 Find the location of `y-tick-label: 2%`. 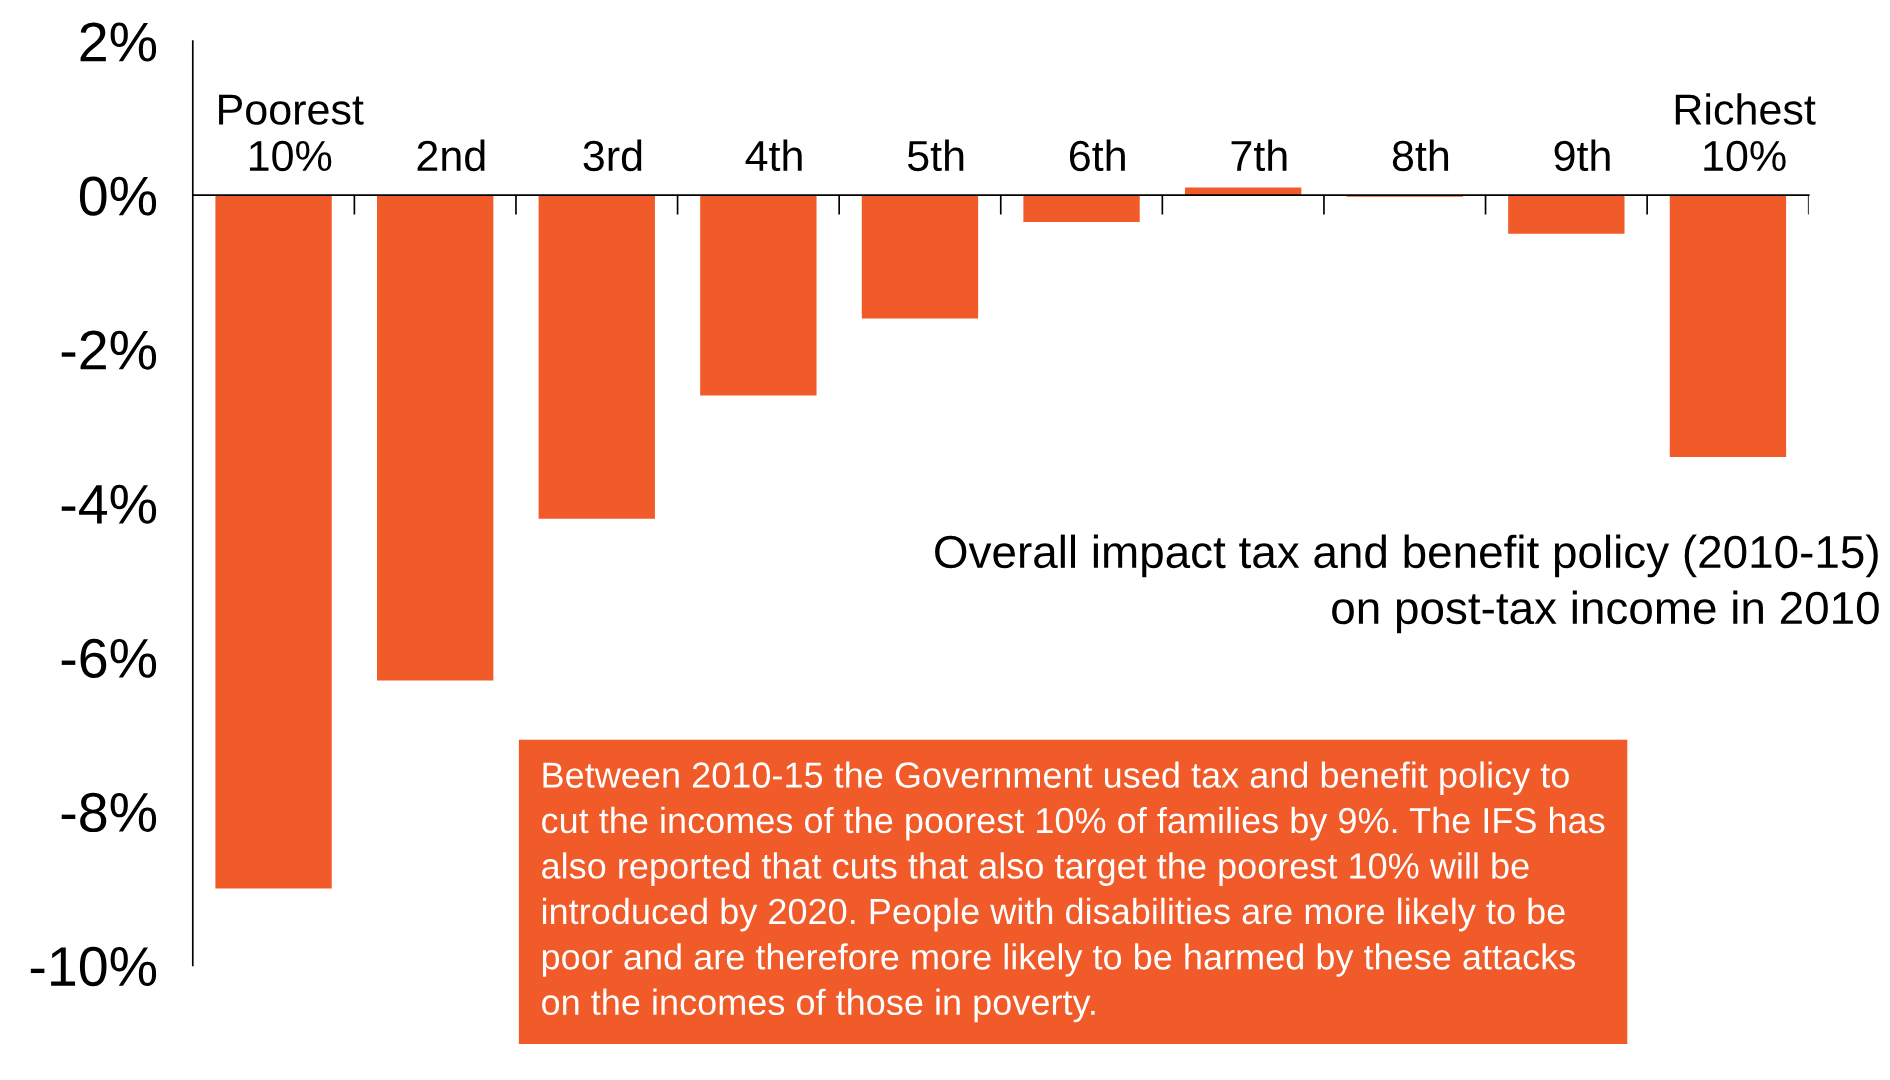

y-tick-label: 2% is located at coordinates (118, 42).